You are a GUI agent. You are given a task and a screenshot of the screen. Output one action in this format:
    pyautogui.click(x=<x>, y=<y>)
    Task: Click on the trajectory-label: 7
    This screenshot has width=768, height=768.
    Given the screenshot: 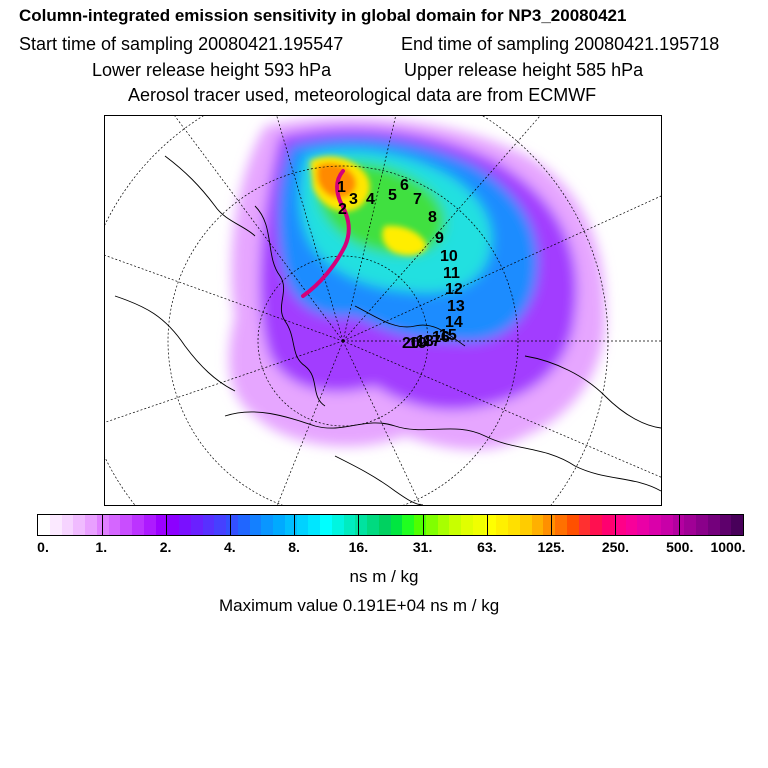 What is the action you would take?
    pyautogui.click(x=417, y=199)
    